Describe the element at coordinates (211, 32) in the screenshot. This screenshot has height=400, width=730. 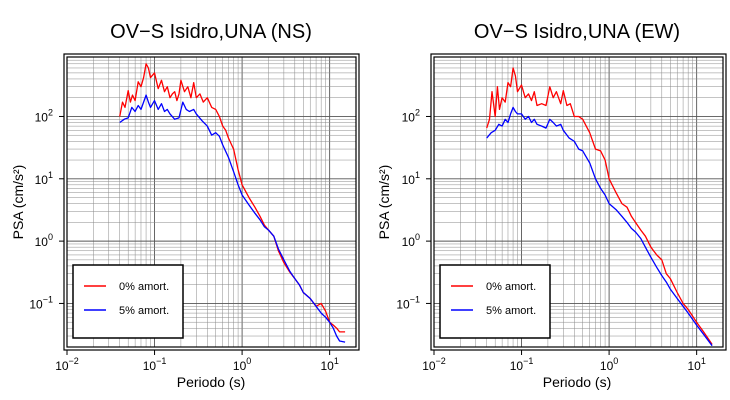
I see `chart-title: OV−S Isidro,UNA (NS)` at that location.